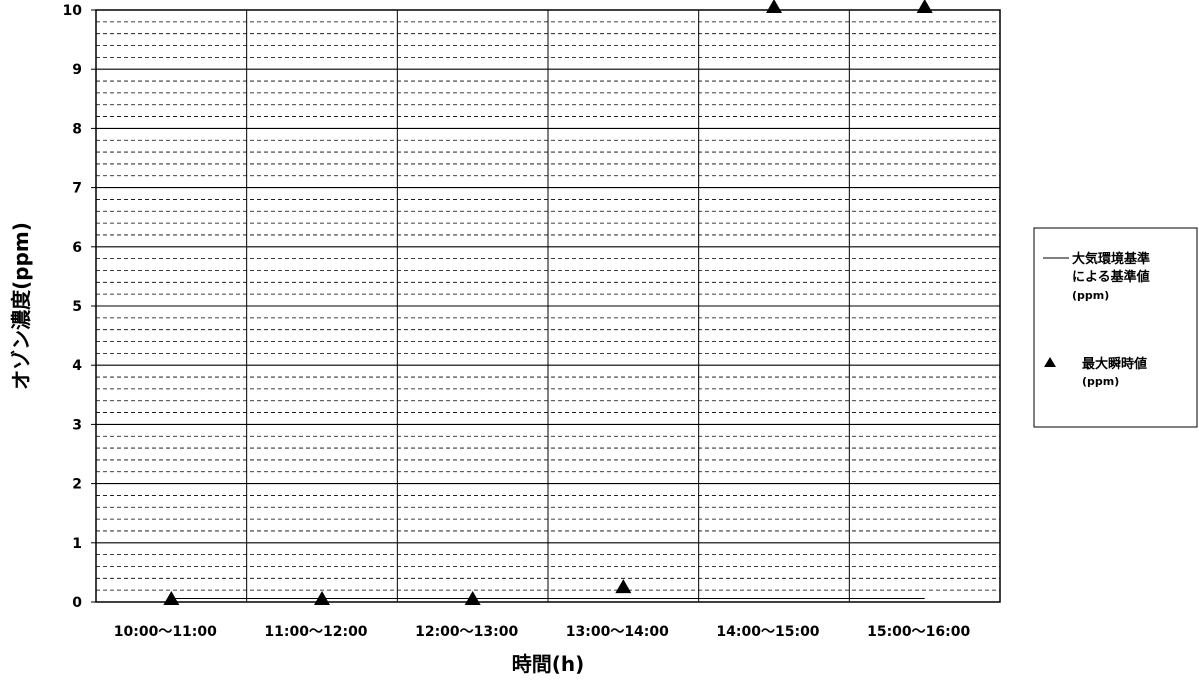 The image size is (1199, 680). Describe the element at coordinates (165, 632) in the screenshot. I see `x-tick-label: 10:00～11:00` at that location.